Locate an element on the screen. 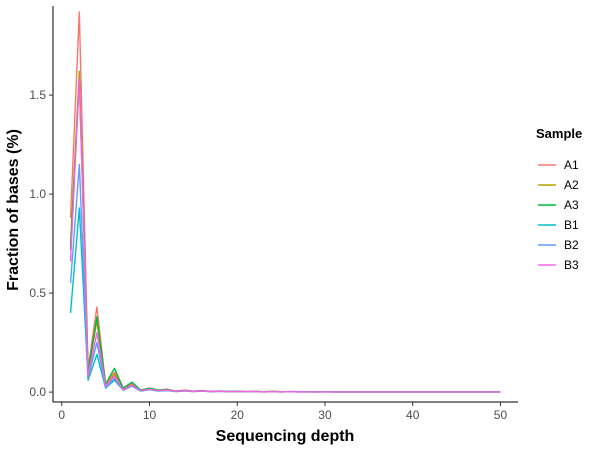 Image resolution: width=600 pixels, height=450 pixels. legend-label-b1: B1 is located at coordinates (571, 225).